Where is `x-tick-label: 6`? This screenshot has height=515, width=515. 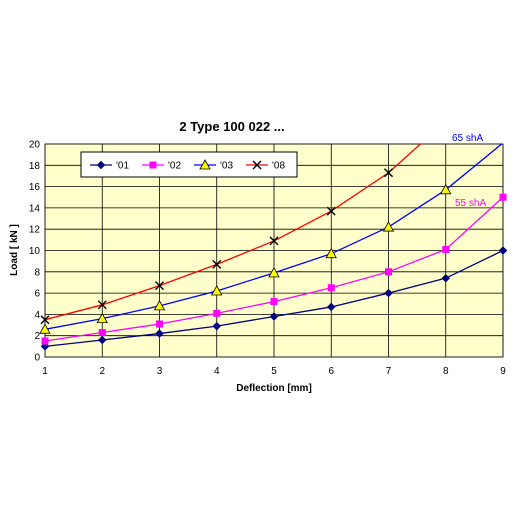 x-tick-label: 6 is located at coordinates (331, 371).